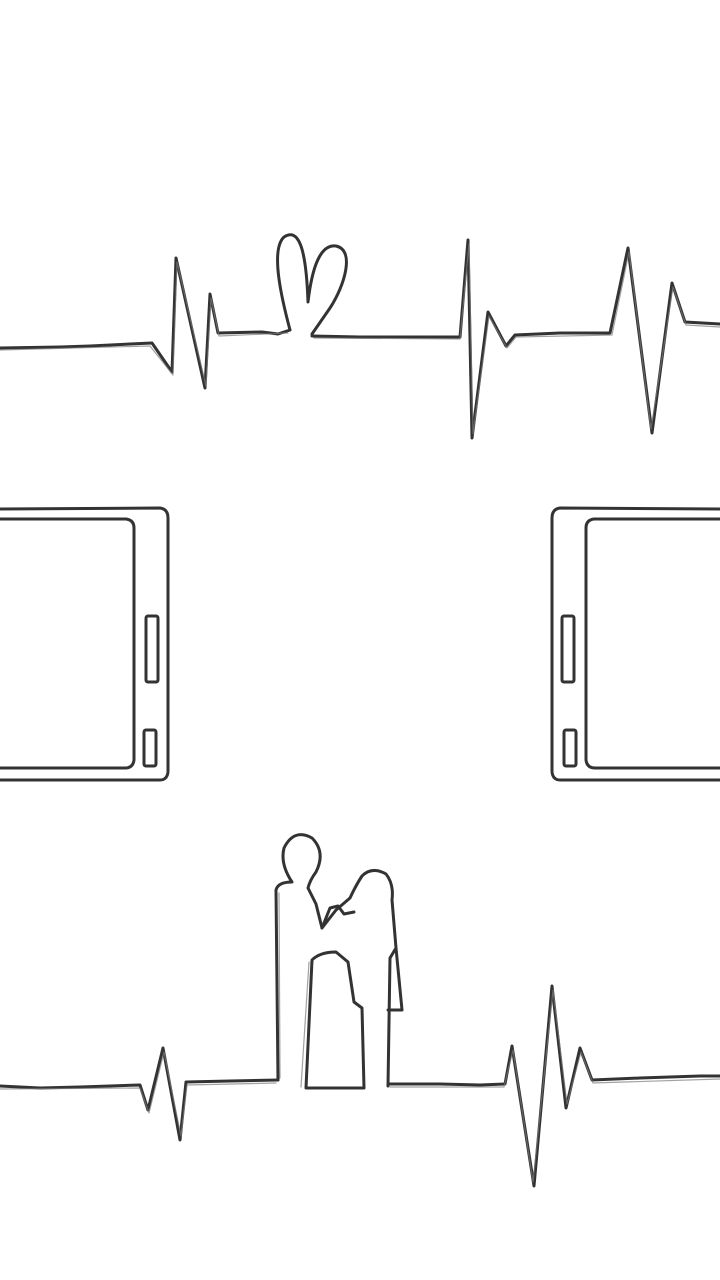 The width and height of the screenshot is (720, 1280). What do you see at coordinates (312, 284) in the screenshot?
I see `heart-icon` at bounding box center [312, 284].